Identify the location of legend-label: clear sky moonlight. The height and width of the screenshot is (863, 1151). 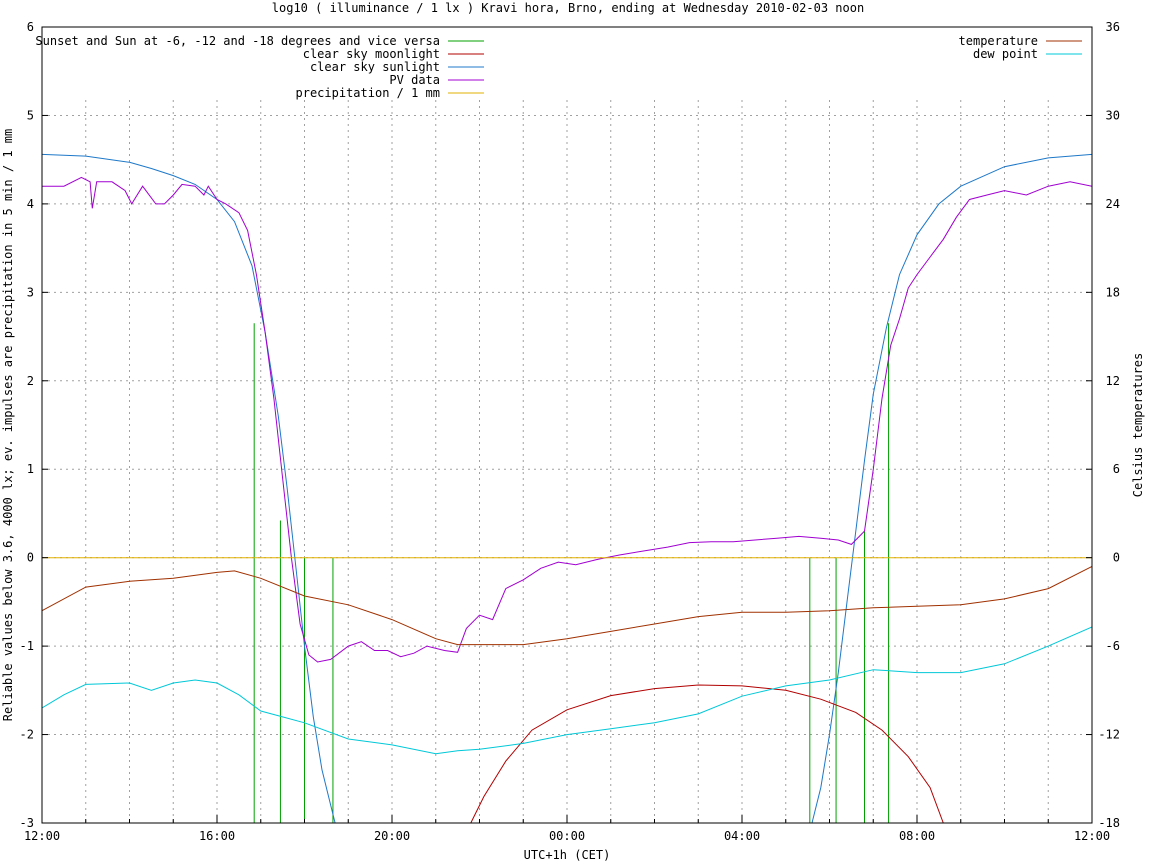
(371, 54).